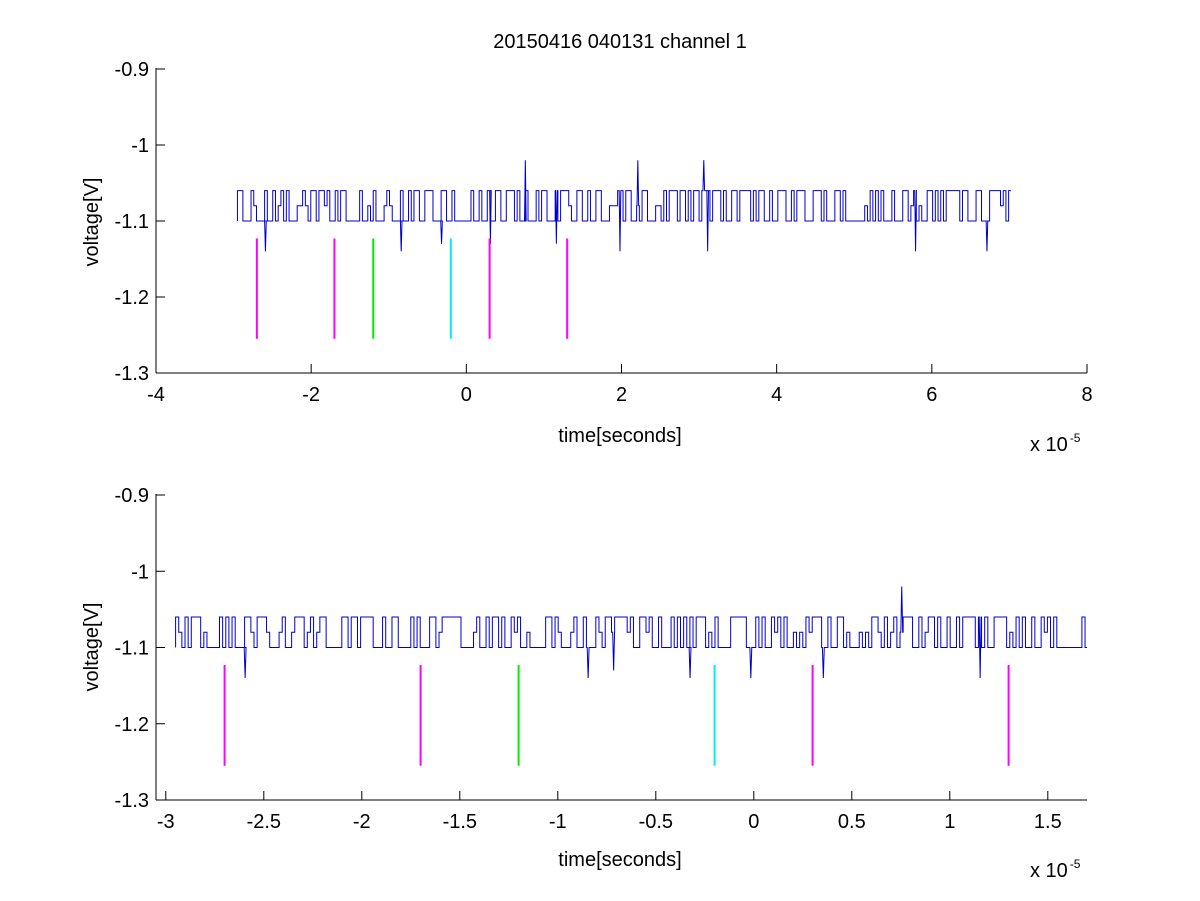  I want to click on x-tick-label: -1.5, so click(460, 822).